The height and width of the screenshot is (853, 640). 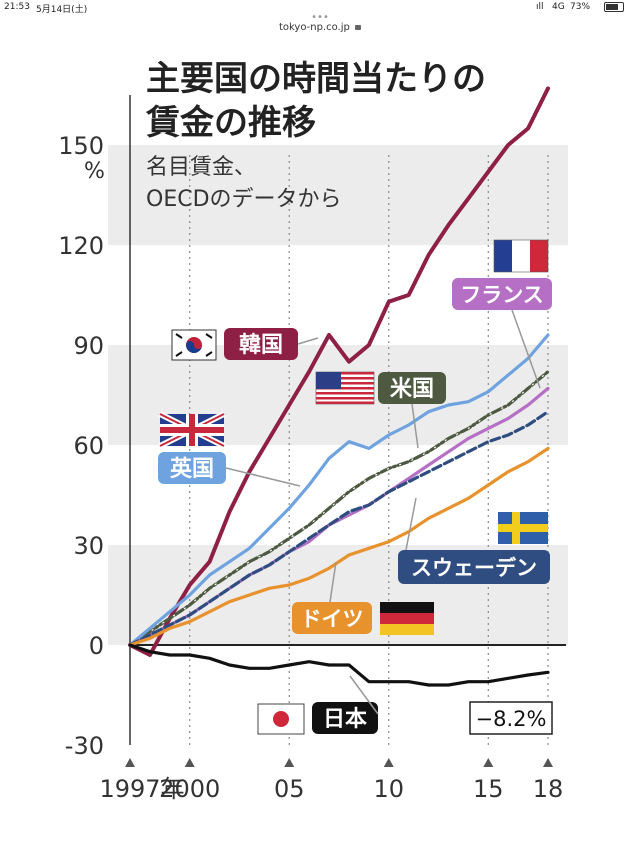 I want to click on chart-title-line2: 賃金の推移, so click(x=230, y=123).